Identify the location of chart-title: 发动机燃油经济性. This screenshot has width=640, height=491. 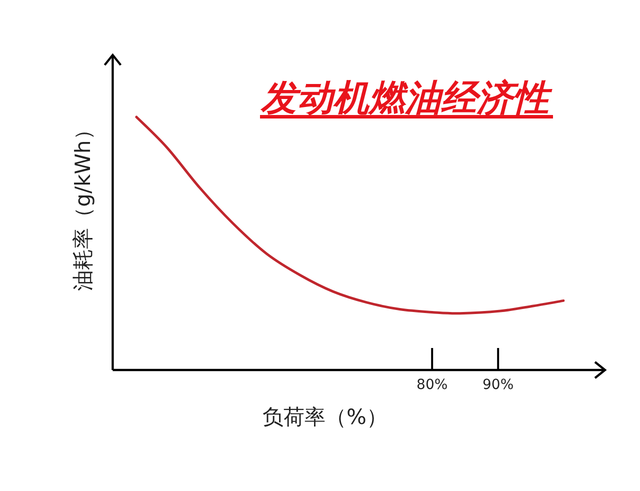
(406, 98).